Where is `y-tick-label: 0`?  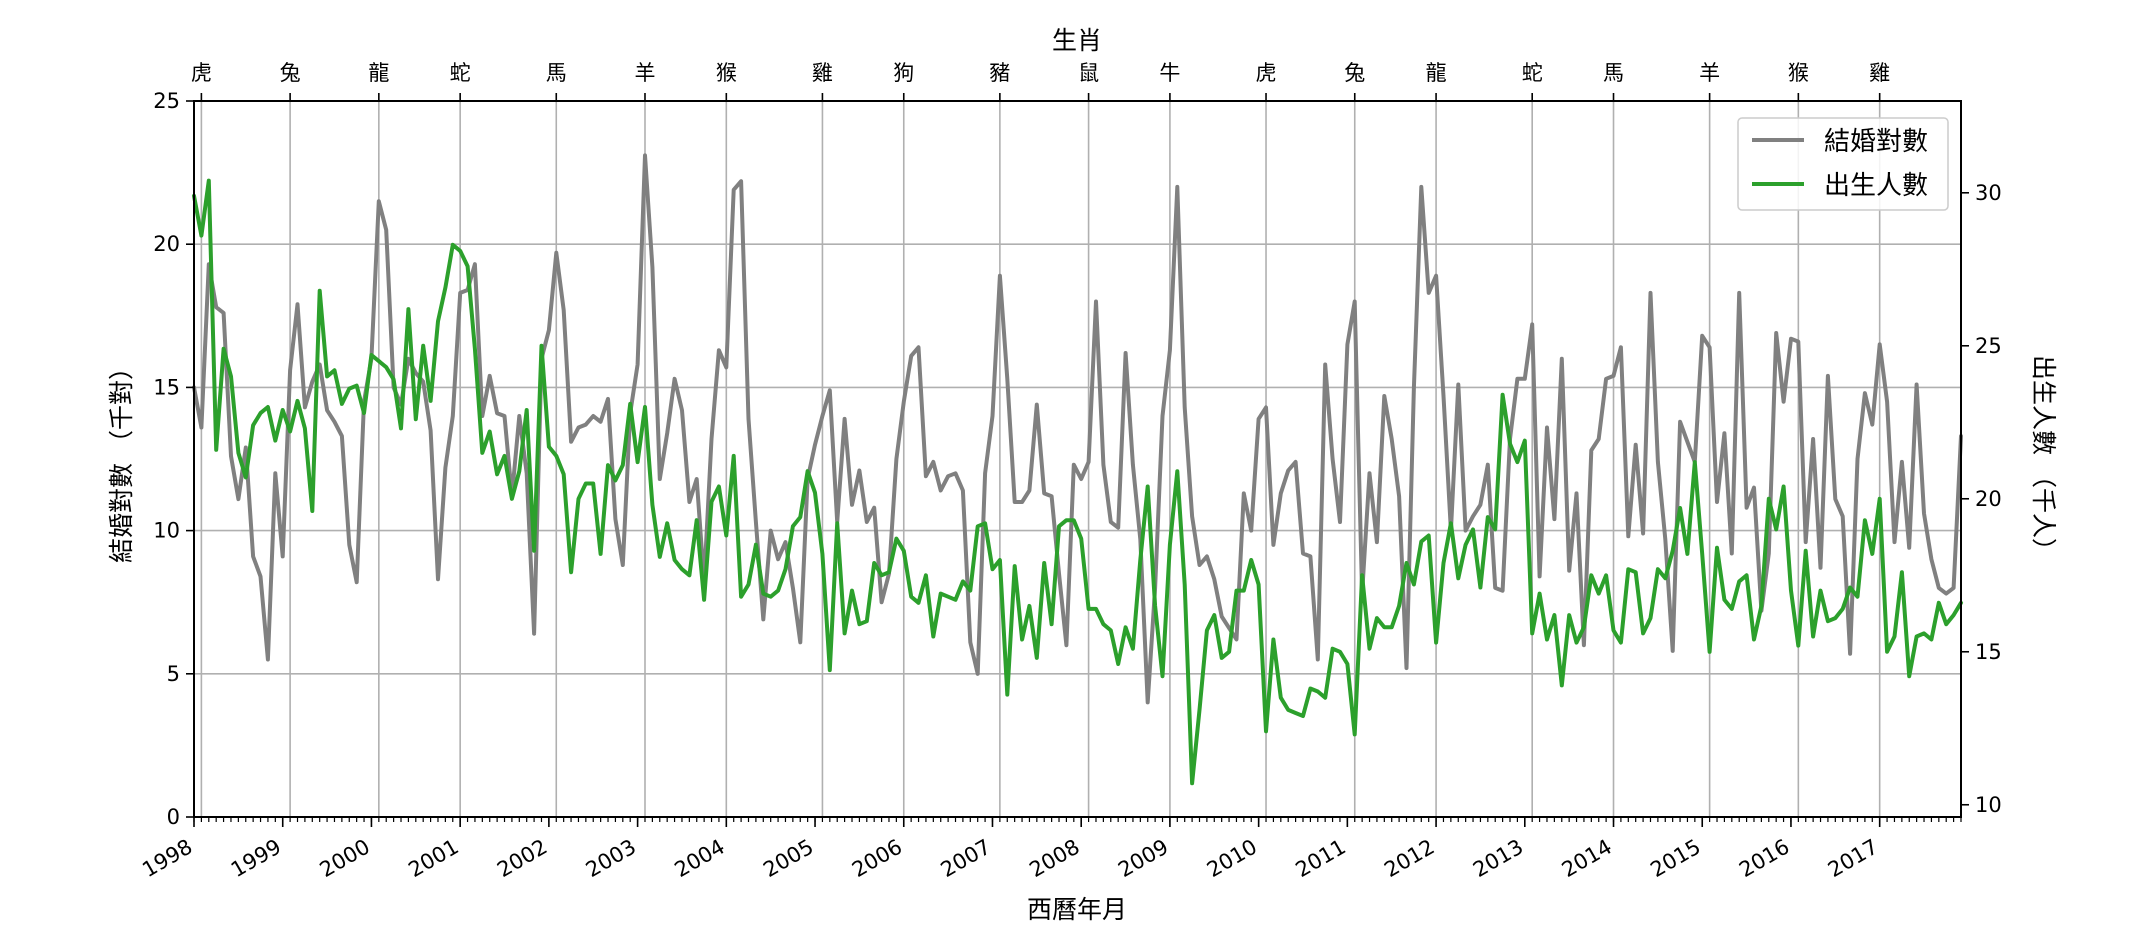 y-tick-label: 0 is located at coordinates (173, 817).